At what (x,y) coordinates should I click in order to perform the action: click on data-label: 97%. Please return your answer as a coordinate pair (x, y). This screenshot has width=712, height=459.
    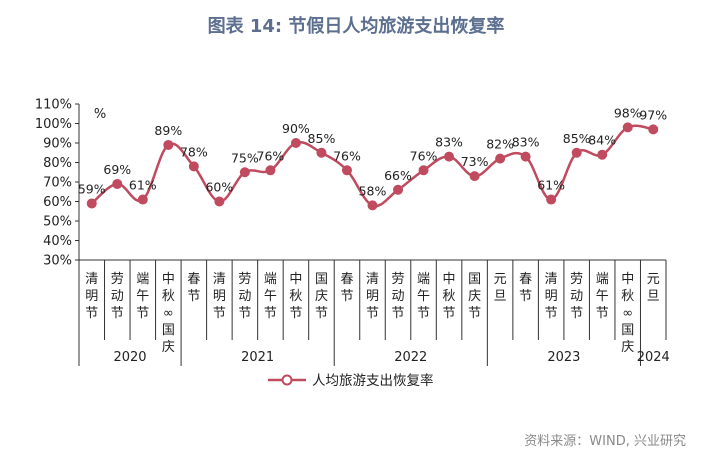
    Looking at the image, I should click on (653, 114).